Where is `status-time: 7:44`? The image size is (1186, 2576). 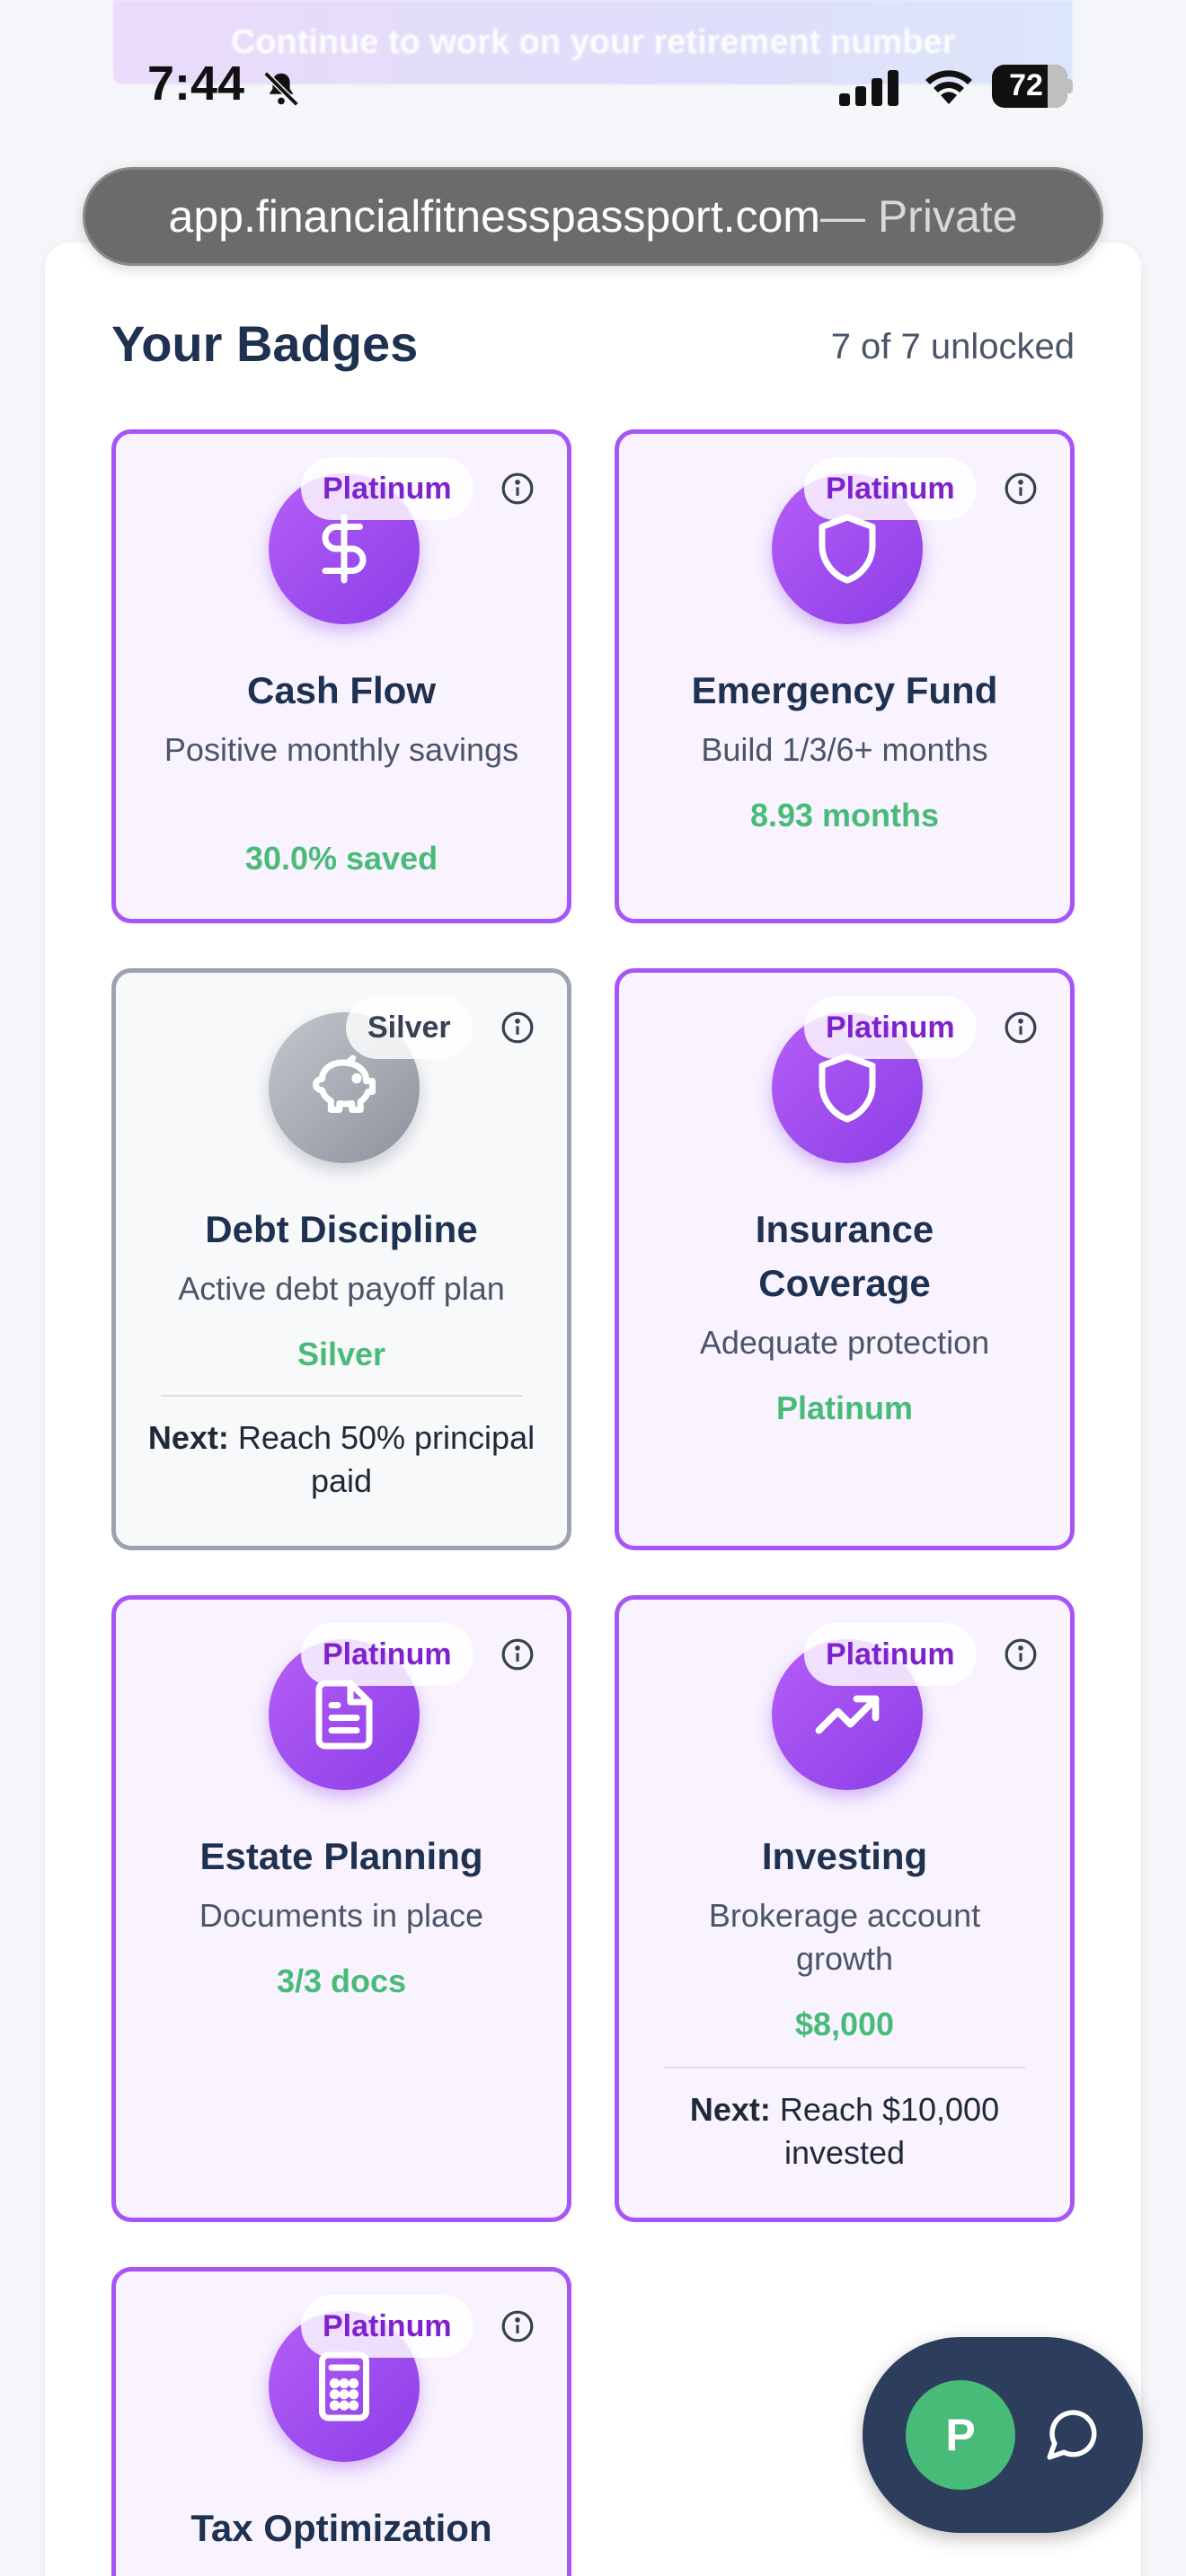 status-time: 7:44 is located at coordinates (196, 83).